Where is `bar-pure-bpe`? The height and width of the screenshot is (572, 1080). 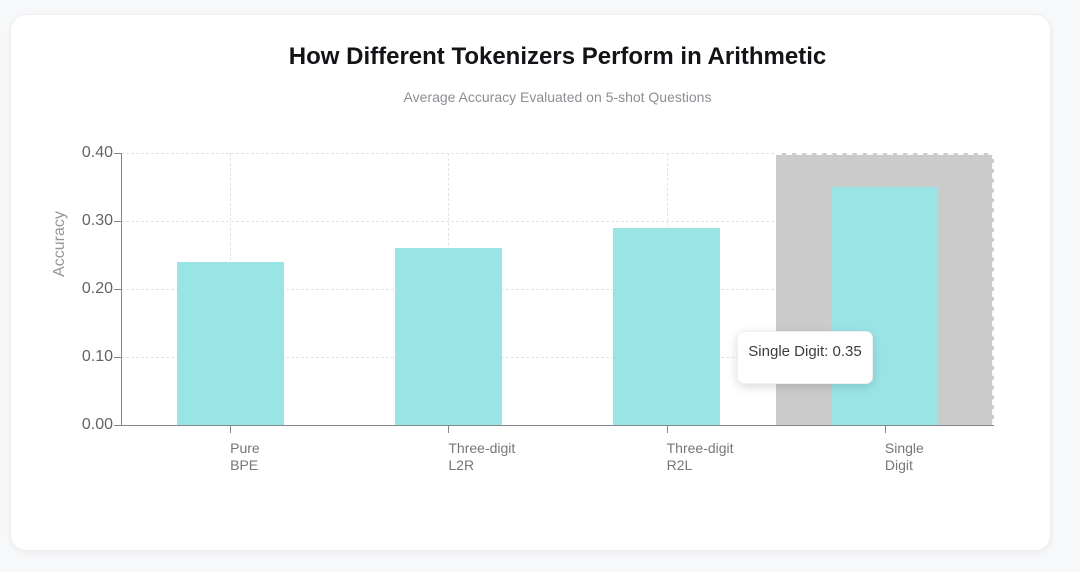
bar-pure-bpe is located at coordinates (230, 343).